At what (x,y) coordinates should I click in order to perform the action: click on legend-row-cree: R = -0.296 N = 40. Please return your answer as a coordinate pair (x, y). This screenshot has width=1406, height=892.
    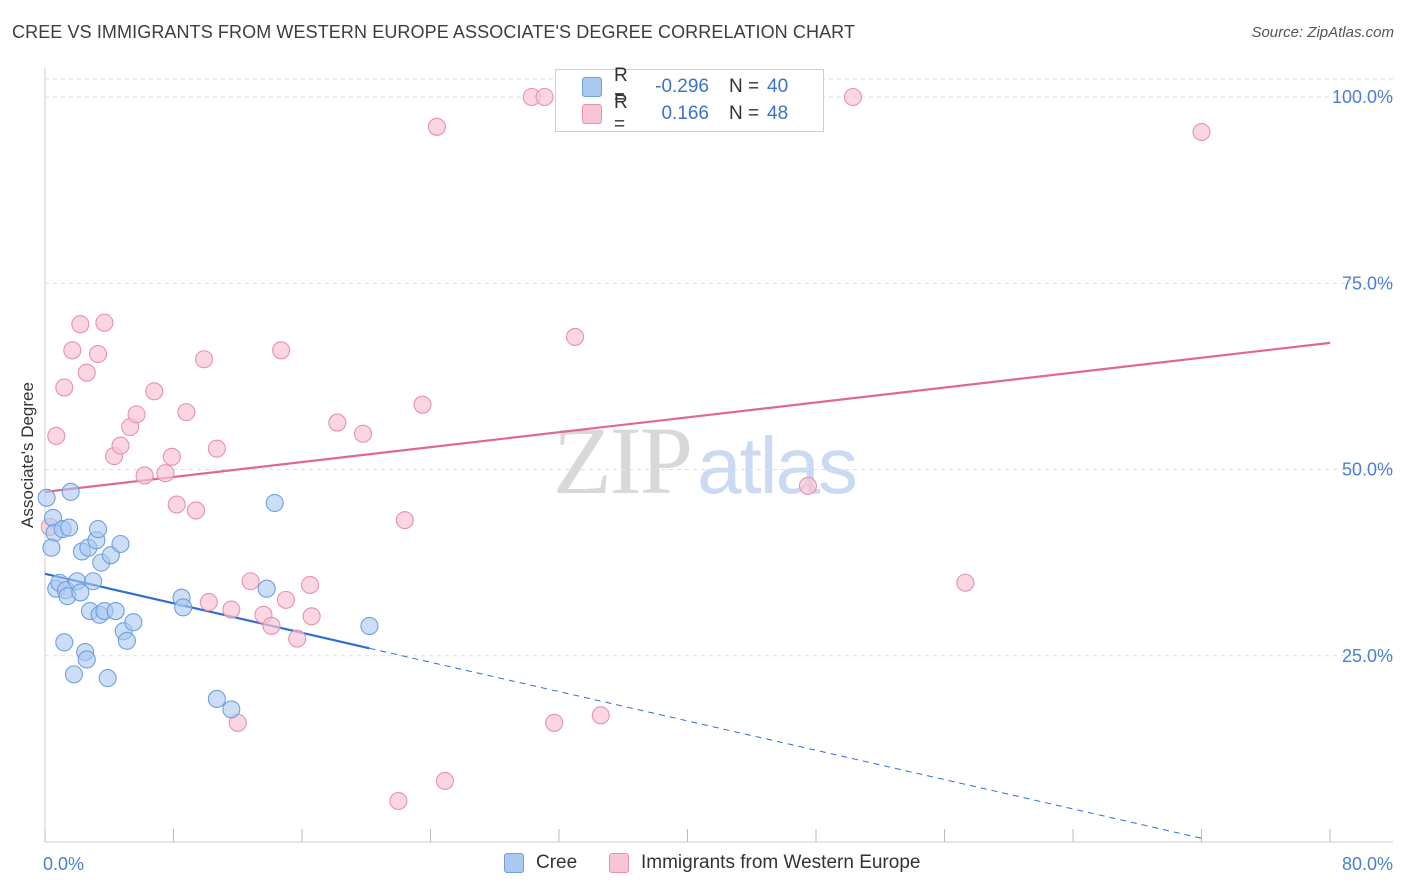
    Looking at the image, I should click on (685, 86).